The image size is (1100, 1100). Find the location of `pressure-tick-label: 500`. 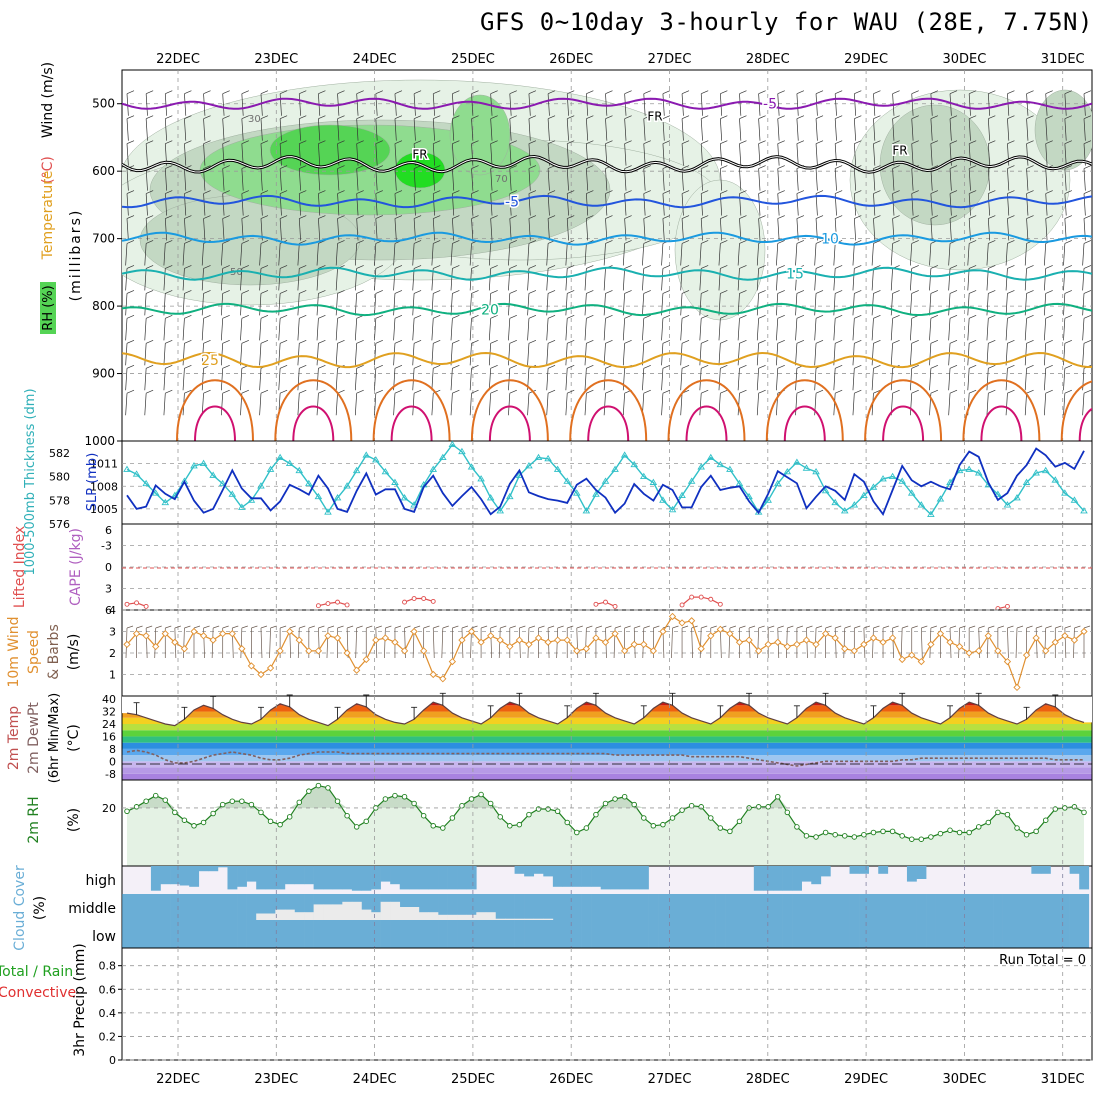

pressure-tick-label: 500 is located at coordinates (103, 104).